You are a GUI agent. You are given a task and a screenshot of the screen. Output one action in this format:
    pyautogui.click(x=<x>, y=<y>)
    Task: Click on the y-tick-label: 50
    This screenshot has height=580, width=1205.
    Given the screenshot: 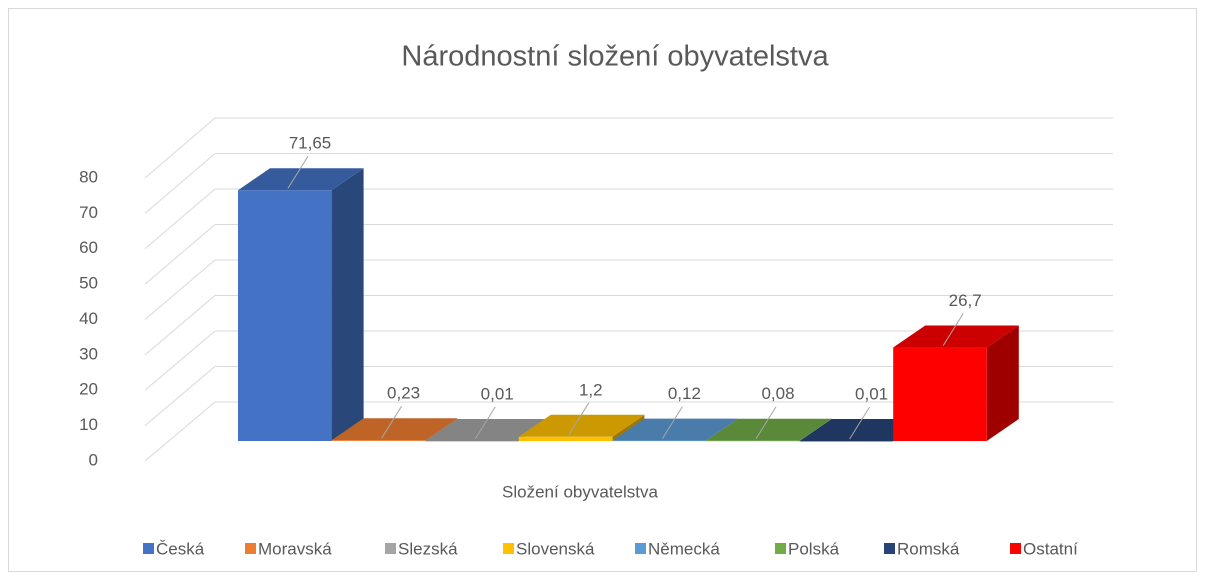 What is the action you would take?
    pyautogui.click(x=88, y=283)
    